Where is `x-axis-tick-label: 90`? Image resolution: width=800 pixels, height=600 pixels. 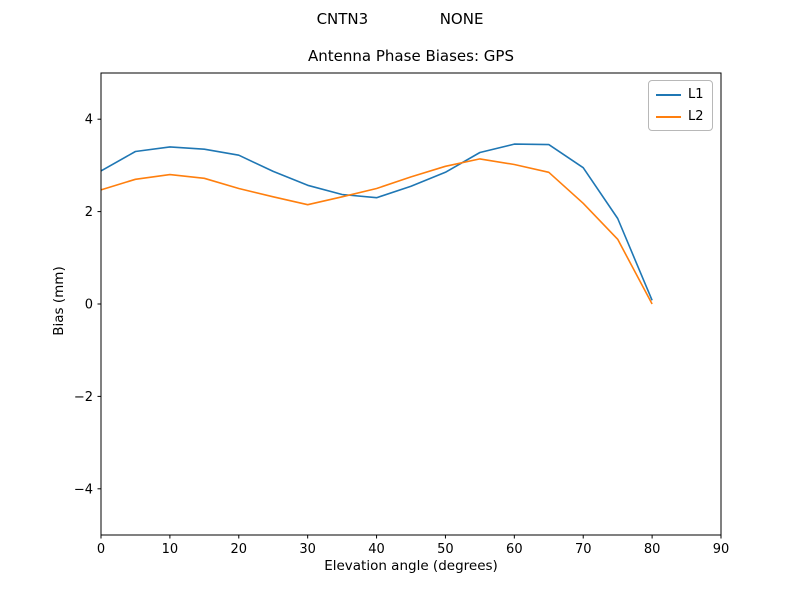
x-axis-tick-label: 90 is located at coordinates (721, 549).